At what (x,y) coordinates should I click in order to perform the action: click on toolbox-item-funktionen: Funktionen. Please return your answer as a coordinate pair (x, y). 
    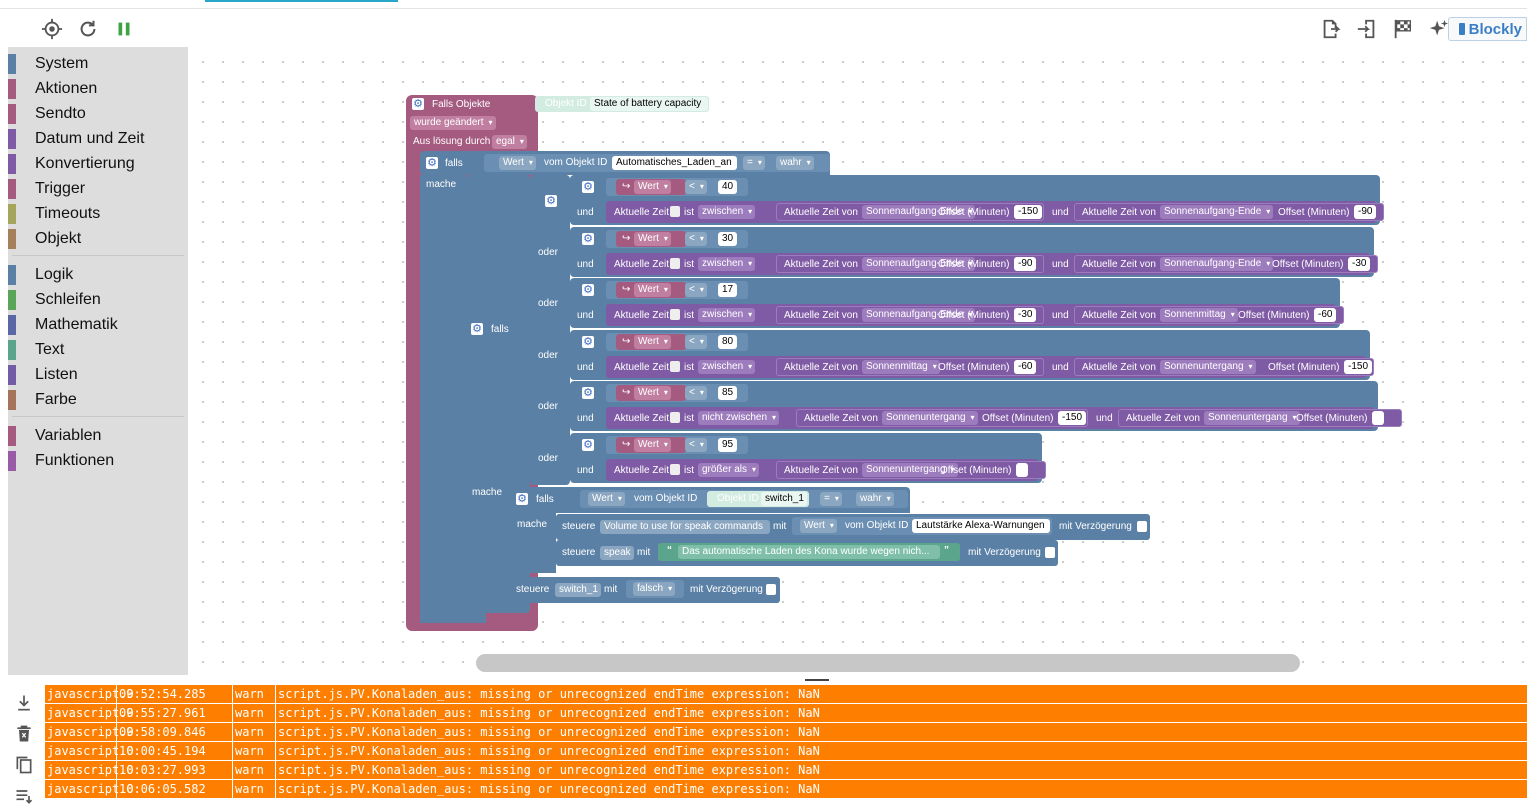
    Looking at the image, I should click on (98, 461).